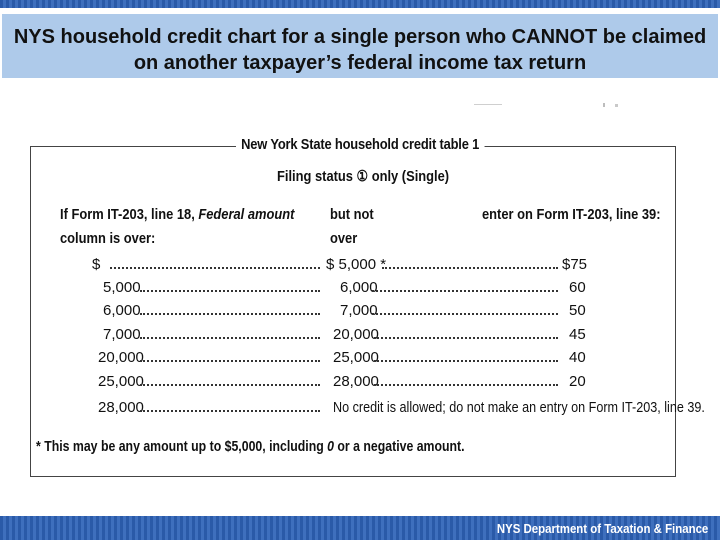  What do you see at coordinates (122, 287) in the screenshot?
I see `row-over-value: 5,000` at bounding box center [122, 287].